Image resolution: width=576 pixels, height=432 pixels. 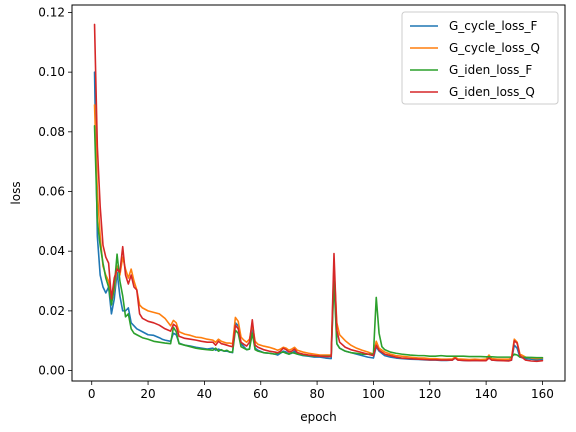 I want to click on legend-label: G_cycle_loss_F, so click(x=493, y=26).